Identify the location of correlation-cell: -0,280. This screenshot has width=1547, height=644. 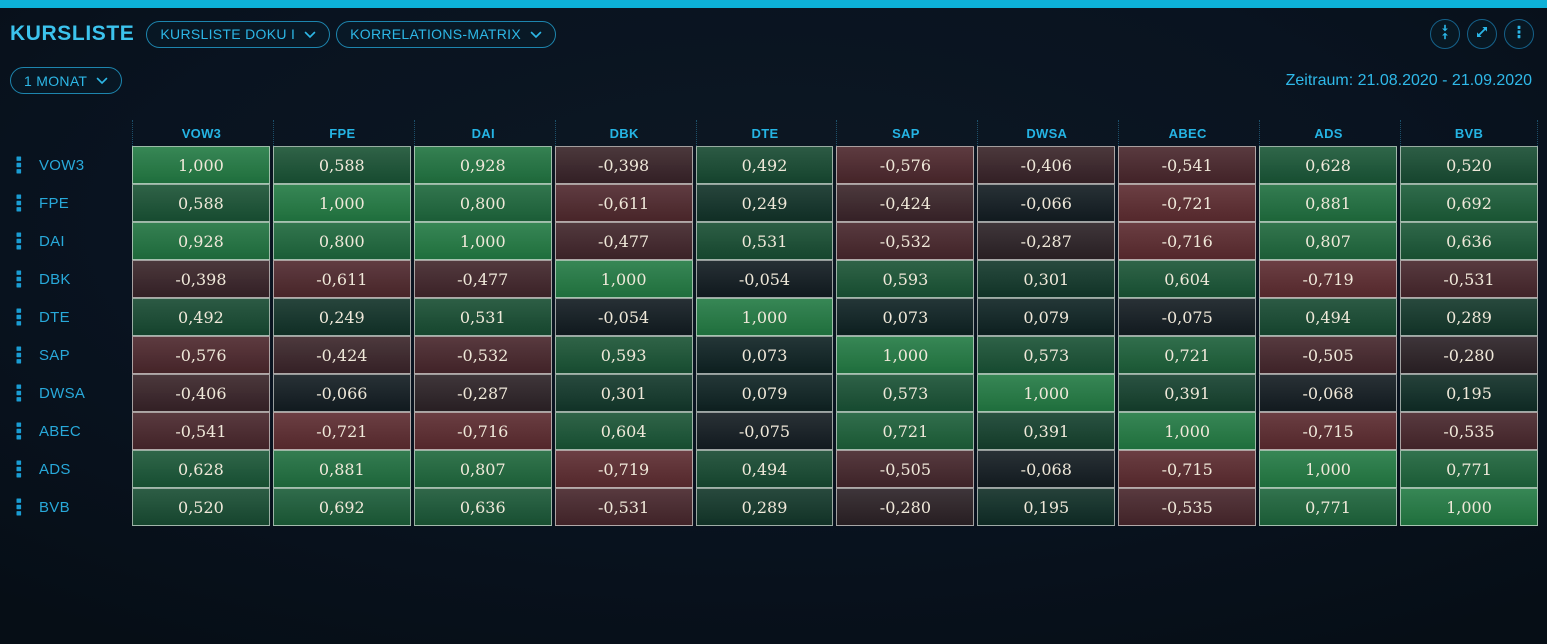
(905, 507).